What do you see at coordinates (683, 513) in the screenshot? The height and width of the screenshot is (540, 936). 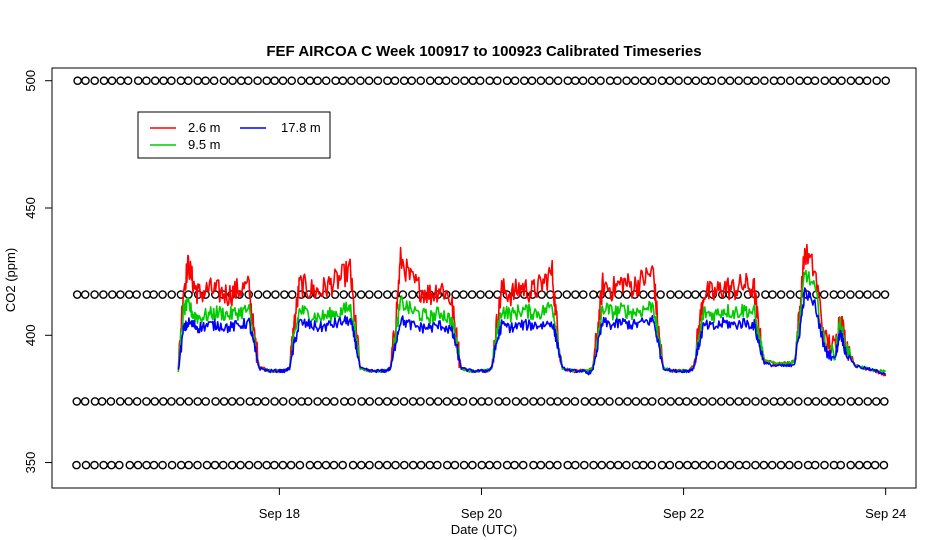 I see `x-tick-label-2: Sep 22` at bounding box center [683, 513].